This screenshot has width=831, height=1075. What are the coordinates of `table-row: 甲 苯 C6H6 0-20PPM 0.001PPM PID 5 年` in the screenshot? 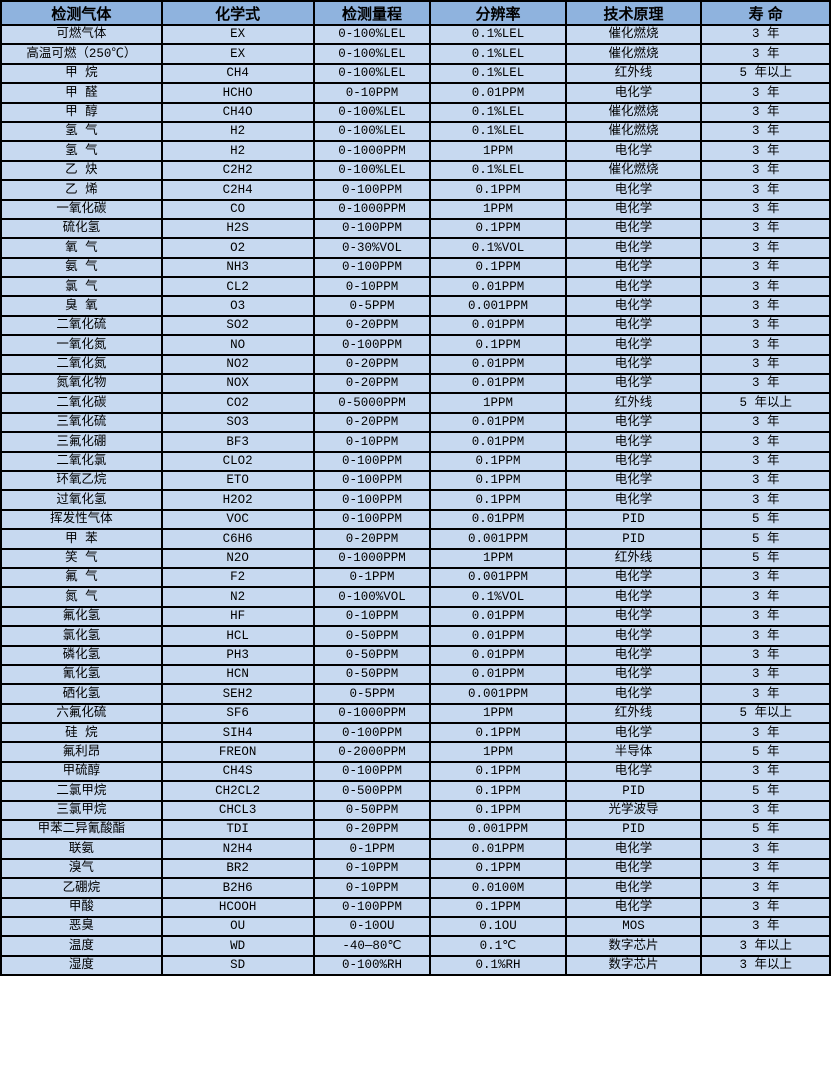 It's located at (415, 539).